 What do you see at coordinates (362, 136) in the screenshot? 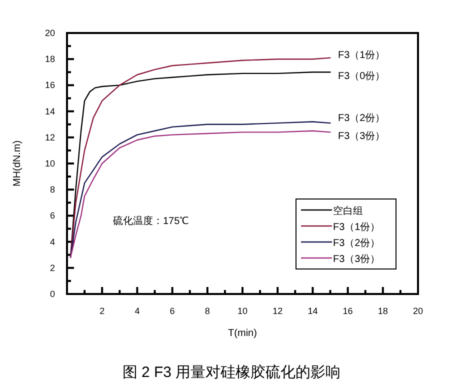
I see `annotation: F3（3份）` at bounding box center [362, 136].